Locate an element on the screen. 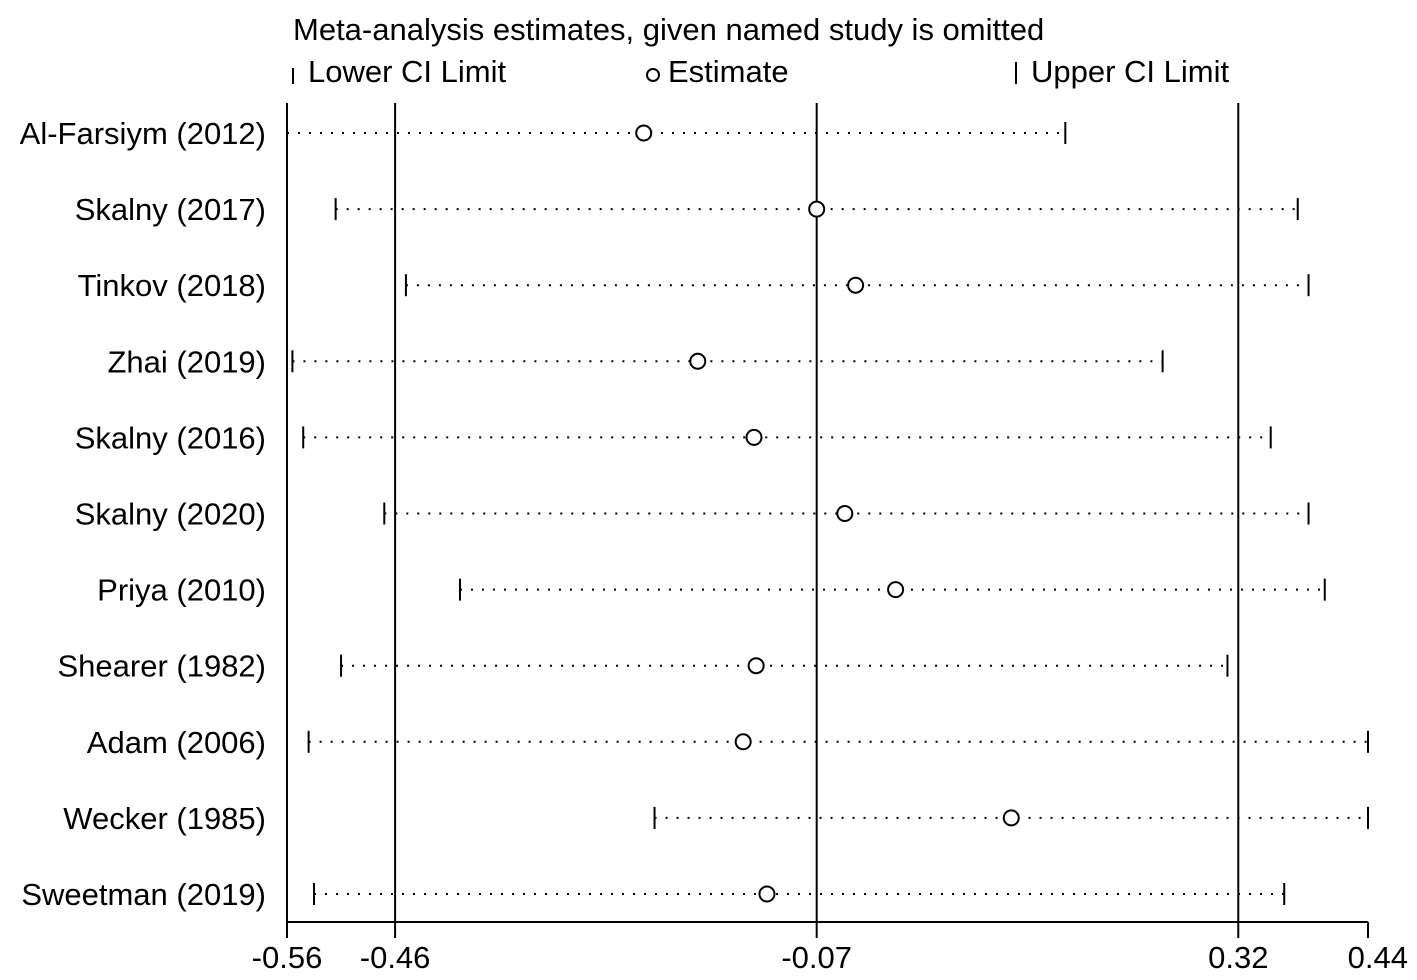 The height and width of the screenshot is (980, 1417). legend-label-estimate: Estimate is located at coordinates (728, 71).